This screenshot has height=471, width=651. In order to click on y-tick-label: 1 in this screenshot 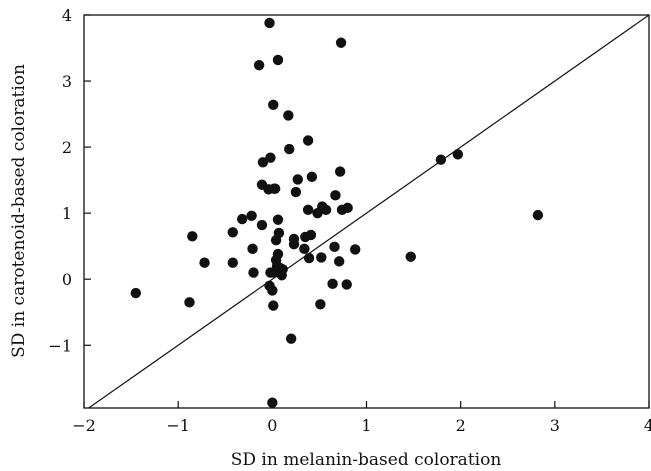, I will do `click(67, 213)`.